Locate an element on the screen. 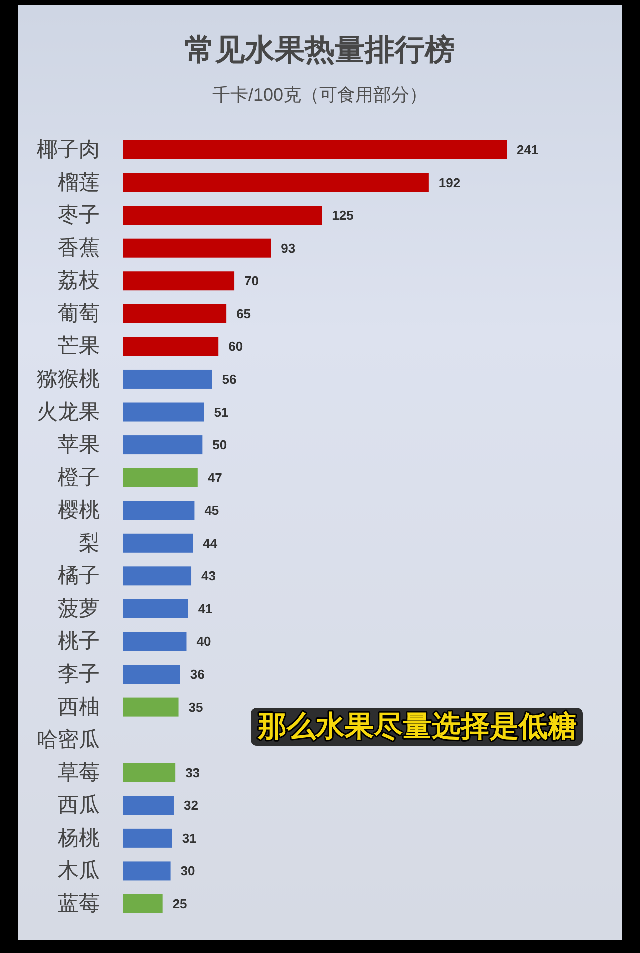  data-label: 65 is located at coordinates (244, 314).